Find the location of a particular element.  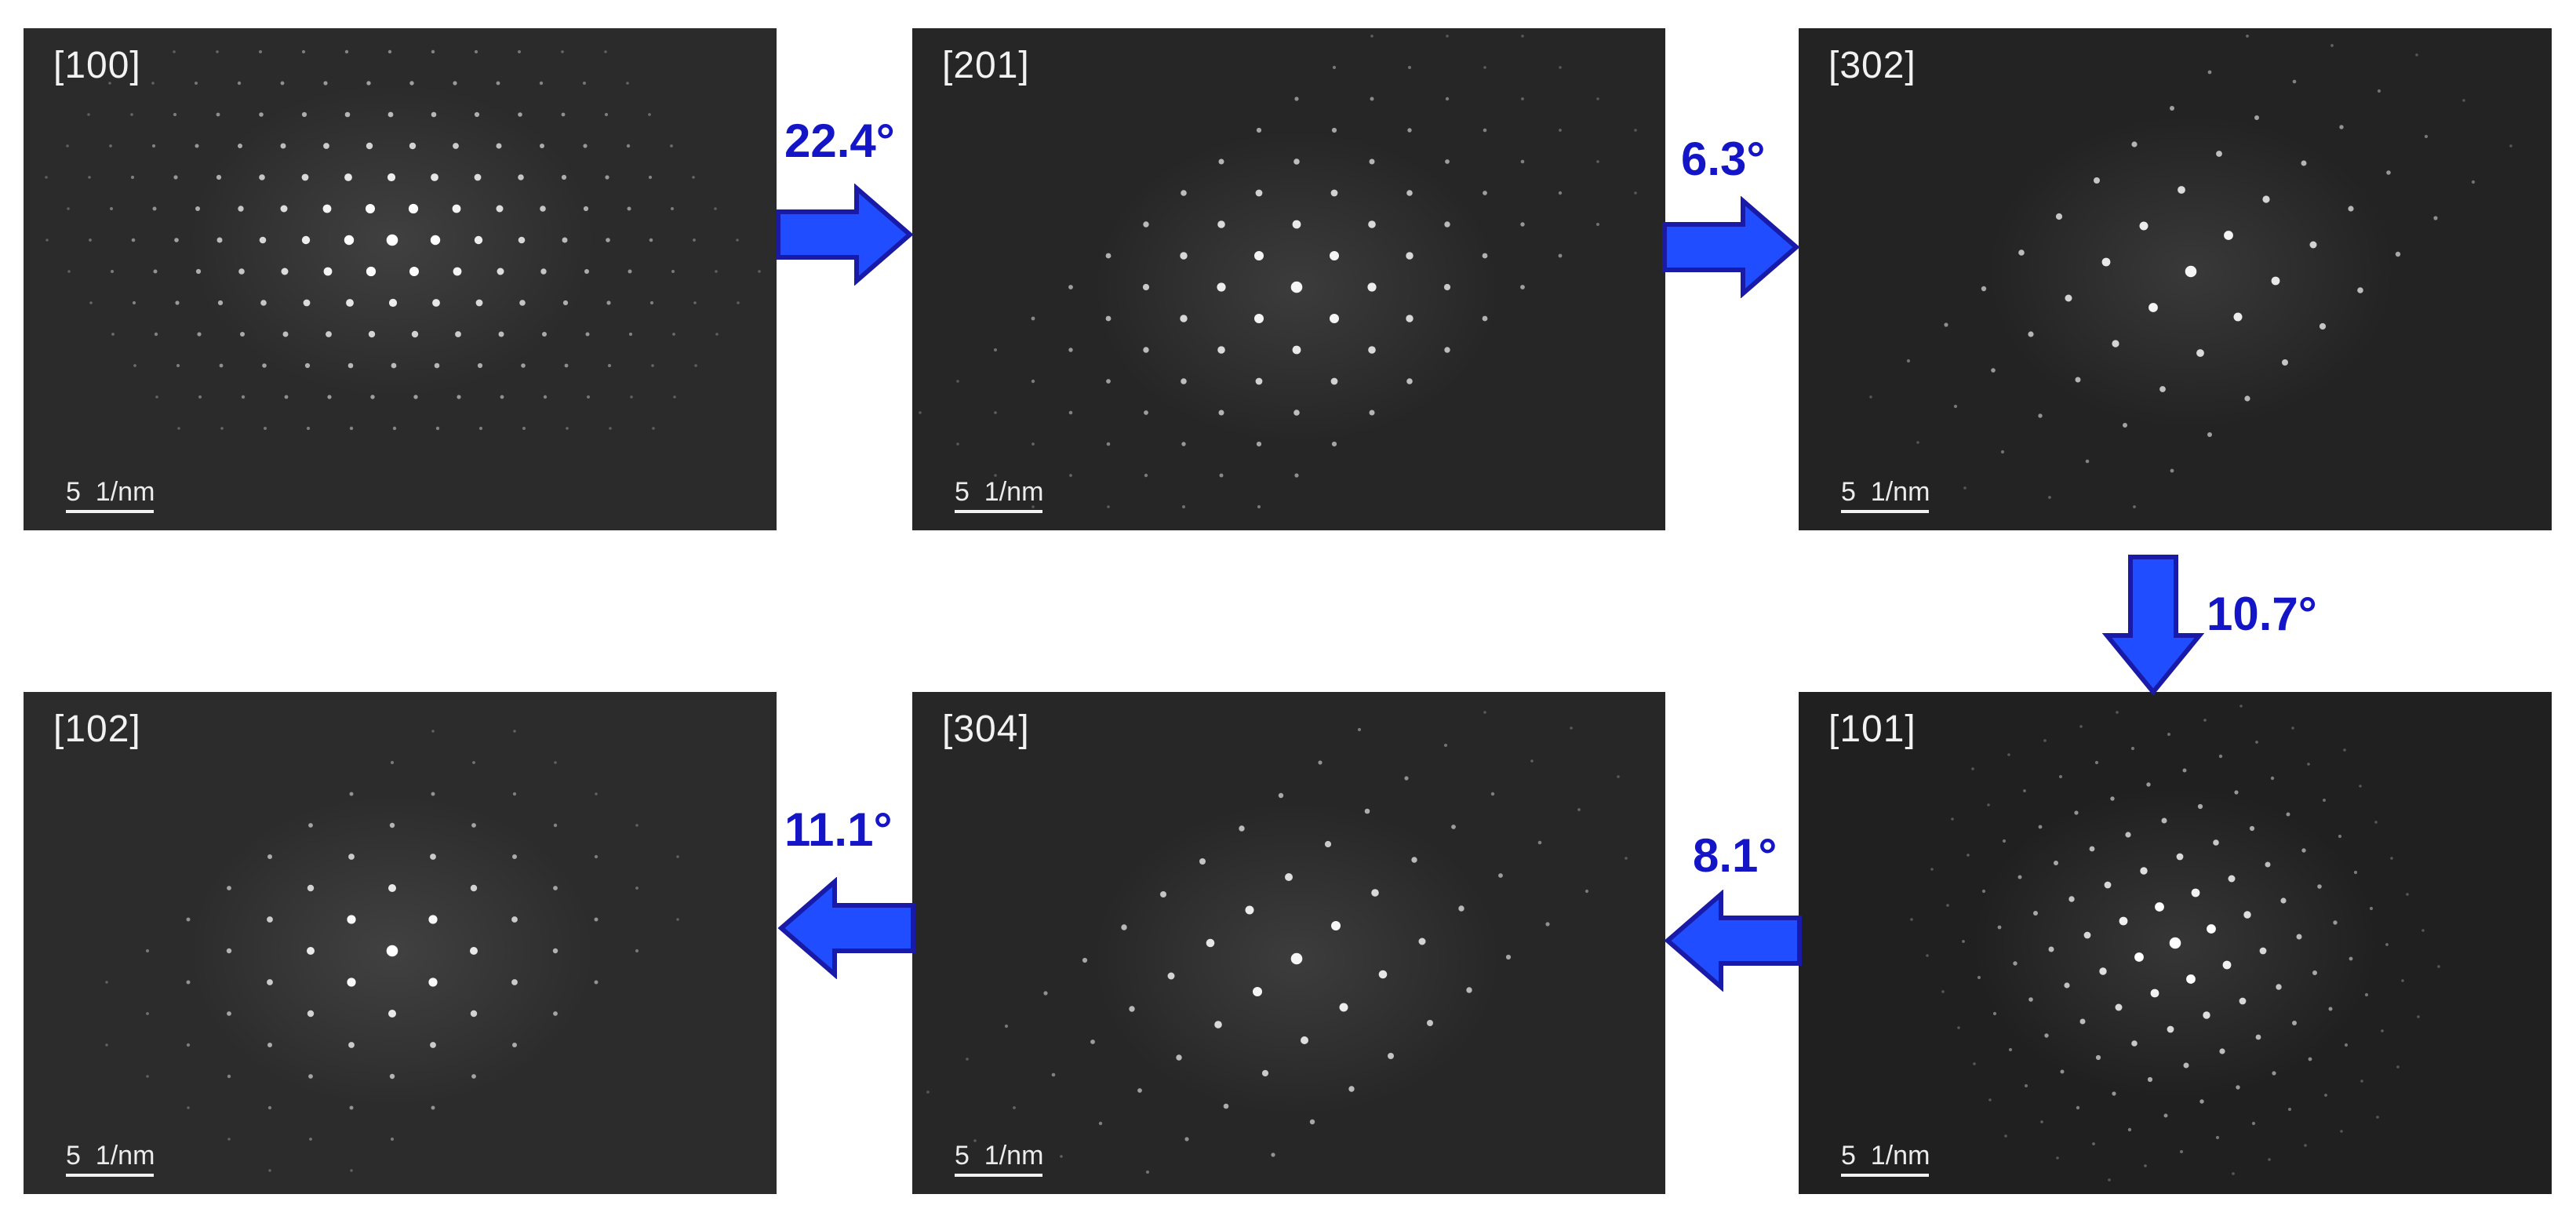

diffraction-panel-302: [302] 5 1/nm is located at coordinates (2175, 279).